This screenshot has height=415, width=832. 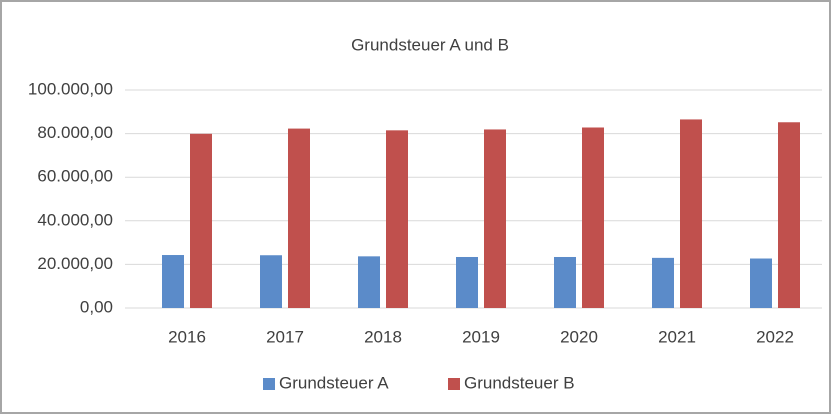 I want to click on legend-label: Grundsteuer A, so click(x=334, y=382).